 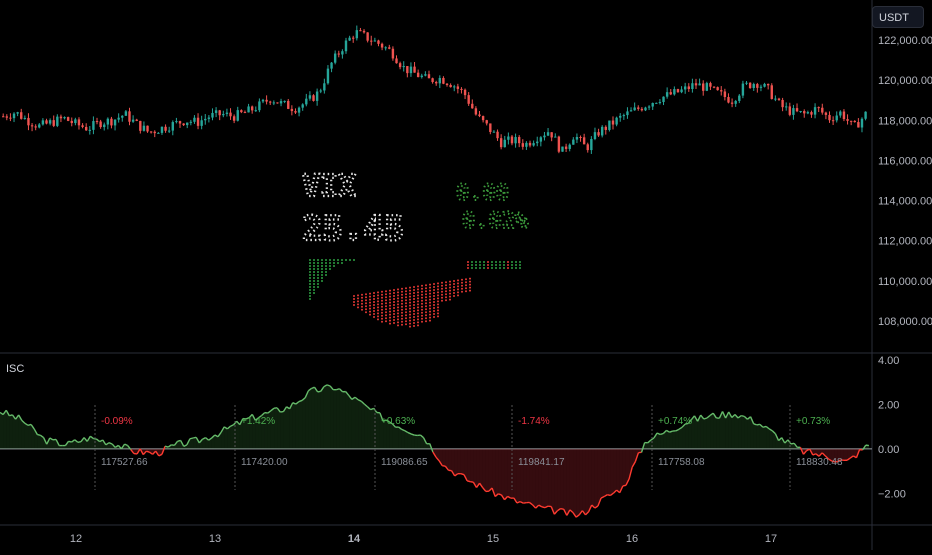 What do you see at coordinates (329, 186) in the screenshot?
I see `vix-symbol-label: VIX` at bounding box center [329, 186].